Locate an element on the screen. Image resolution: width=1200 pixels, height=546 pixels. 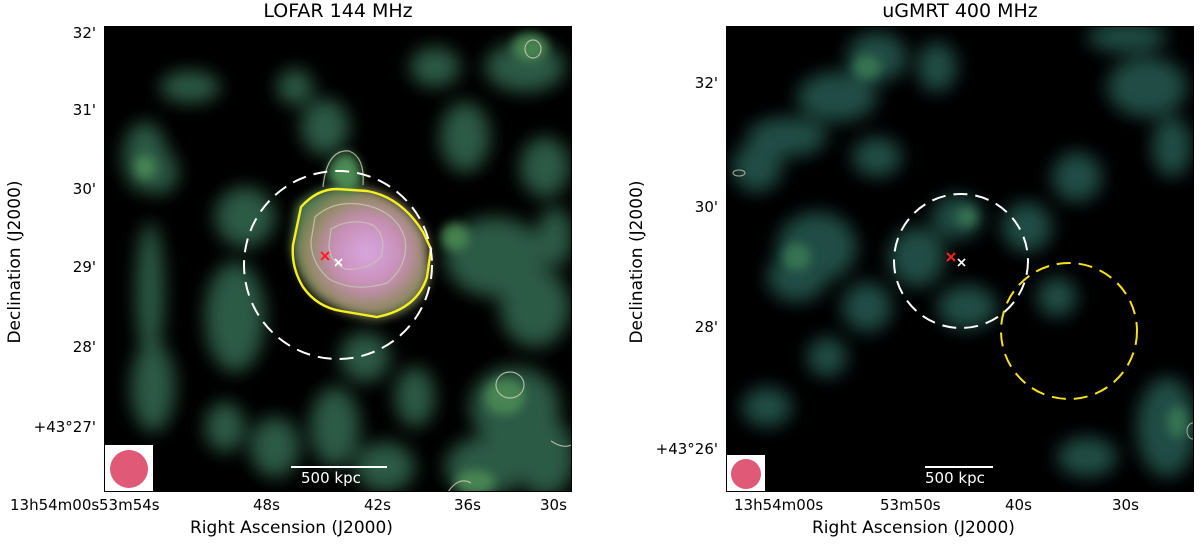
left-panel-title: LOFAR 144 MHz is located at coordinates (338, 11).